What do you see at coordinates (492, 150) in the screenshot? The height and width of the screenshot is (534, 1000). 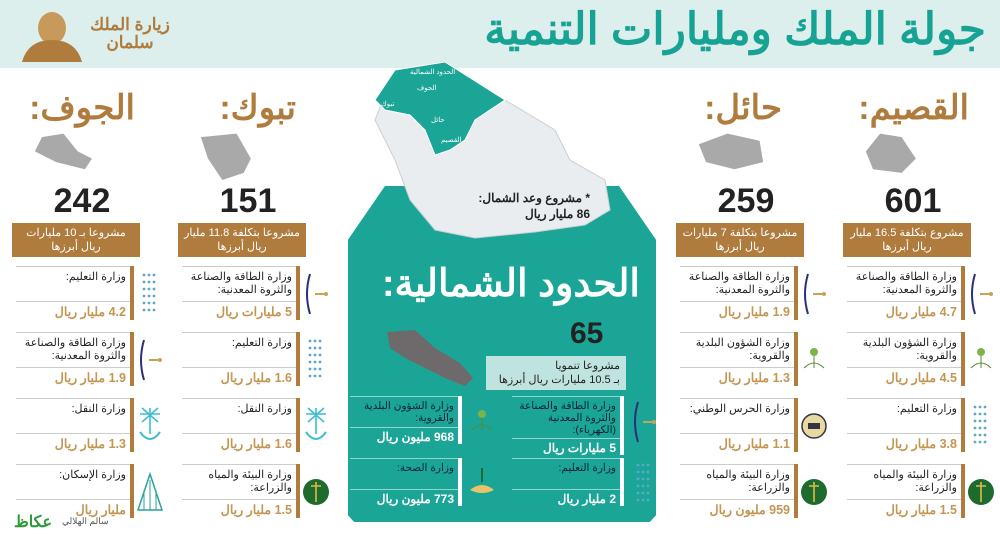 I see `saudi-map: الحدود الشمالية الجوف تبوك حائل القصيم` at bounding box center [492, 150].